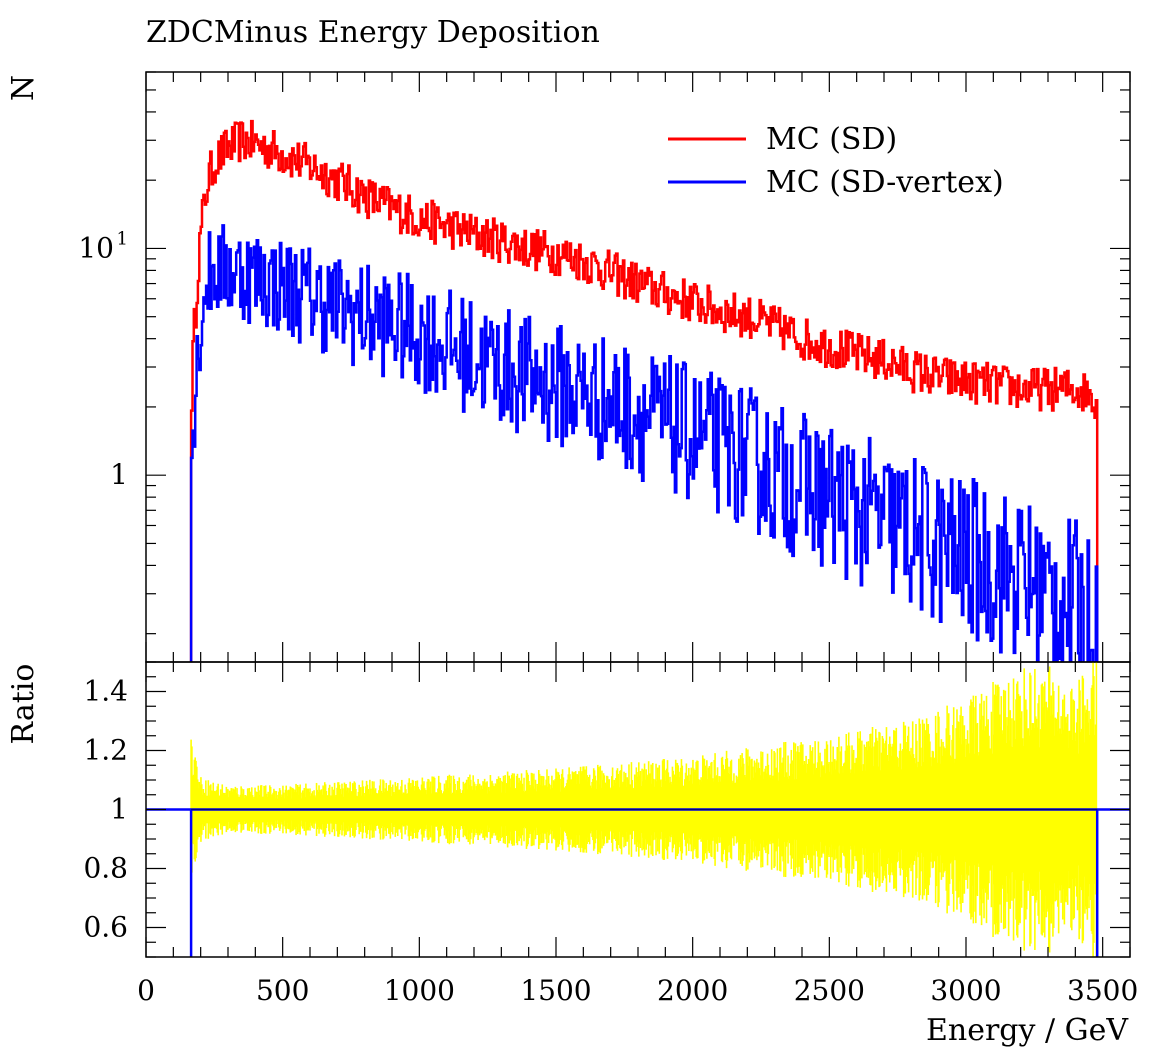  What do you see at coordinates (829, 990) in the screenshot?
I see `x-tick-label: 2500` at bounding box center [829, 990].